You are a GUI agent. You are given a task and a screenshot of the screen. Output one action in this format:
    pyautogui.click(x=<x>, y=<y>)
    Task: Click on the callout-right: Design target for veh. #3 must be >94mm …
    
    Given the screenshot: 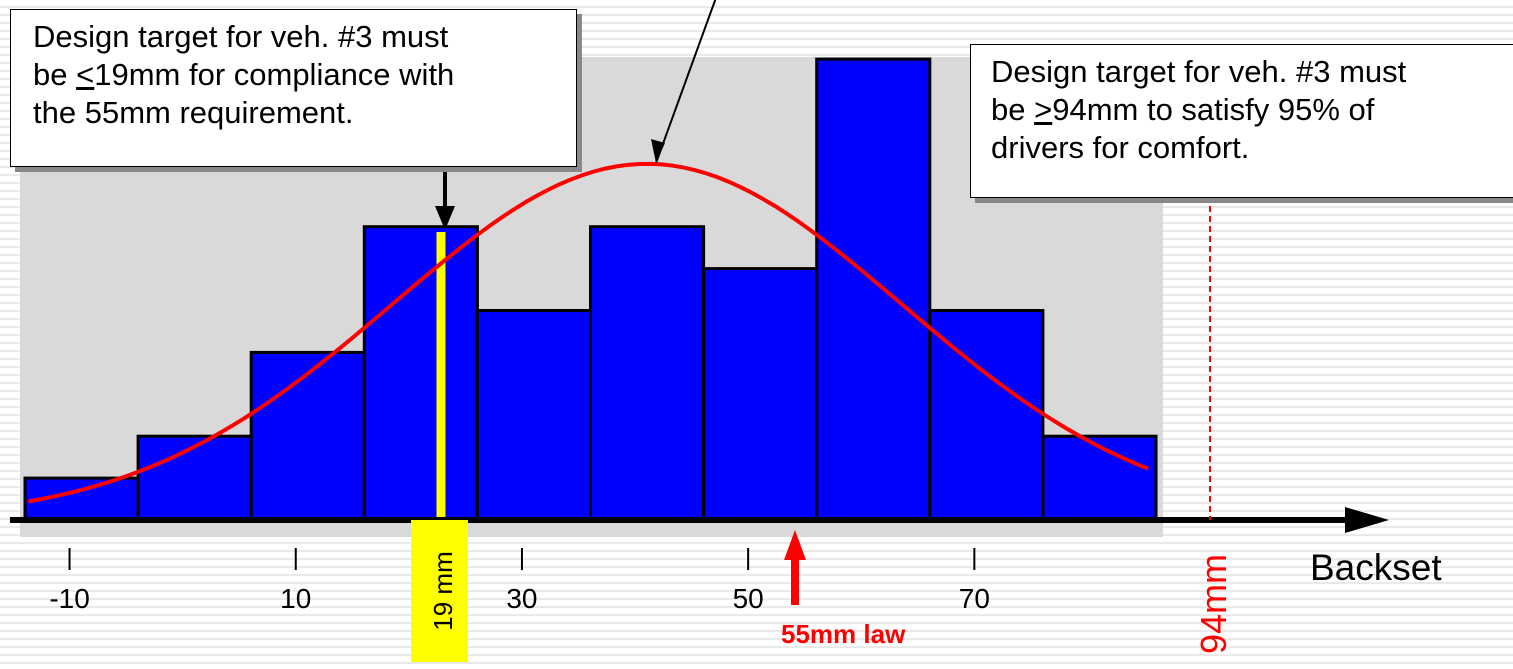 What is the action you would take?
    pyautogui.click(x=1241, y=121)
    